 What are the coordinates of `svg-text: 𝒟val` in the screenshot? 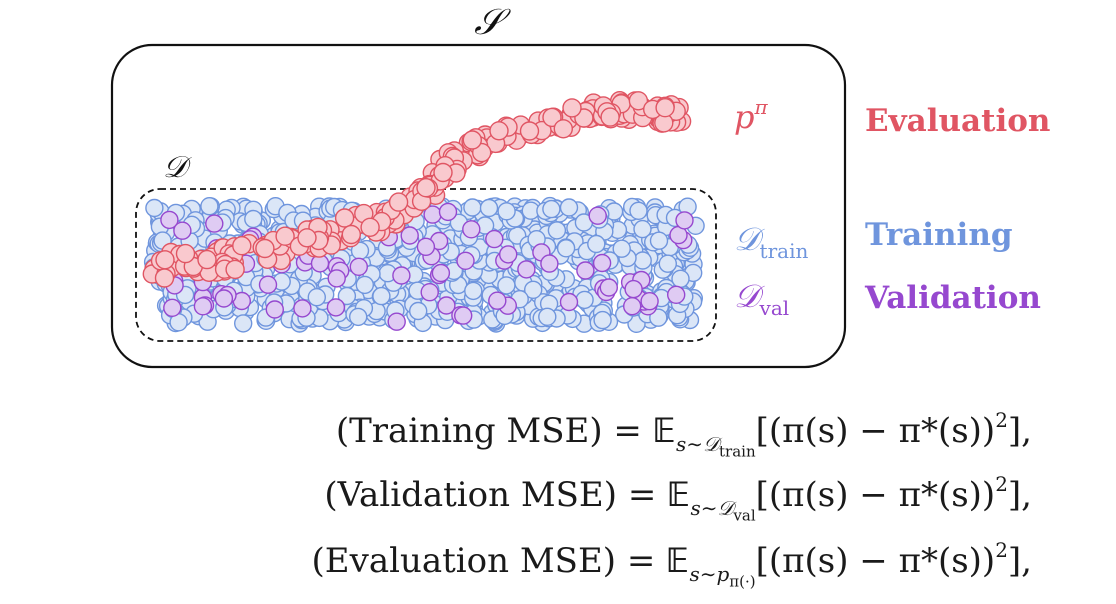 It's located at (761, 298).